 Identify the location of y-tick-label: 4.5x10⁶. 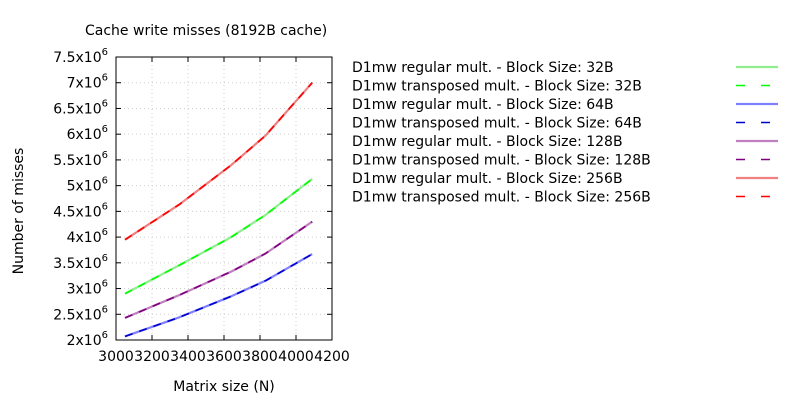
(80, 210).